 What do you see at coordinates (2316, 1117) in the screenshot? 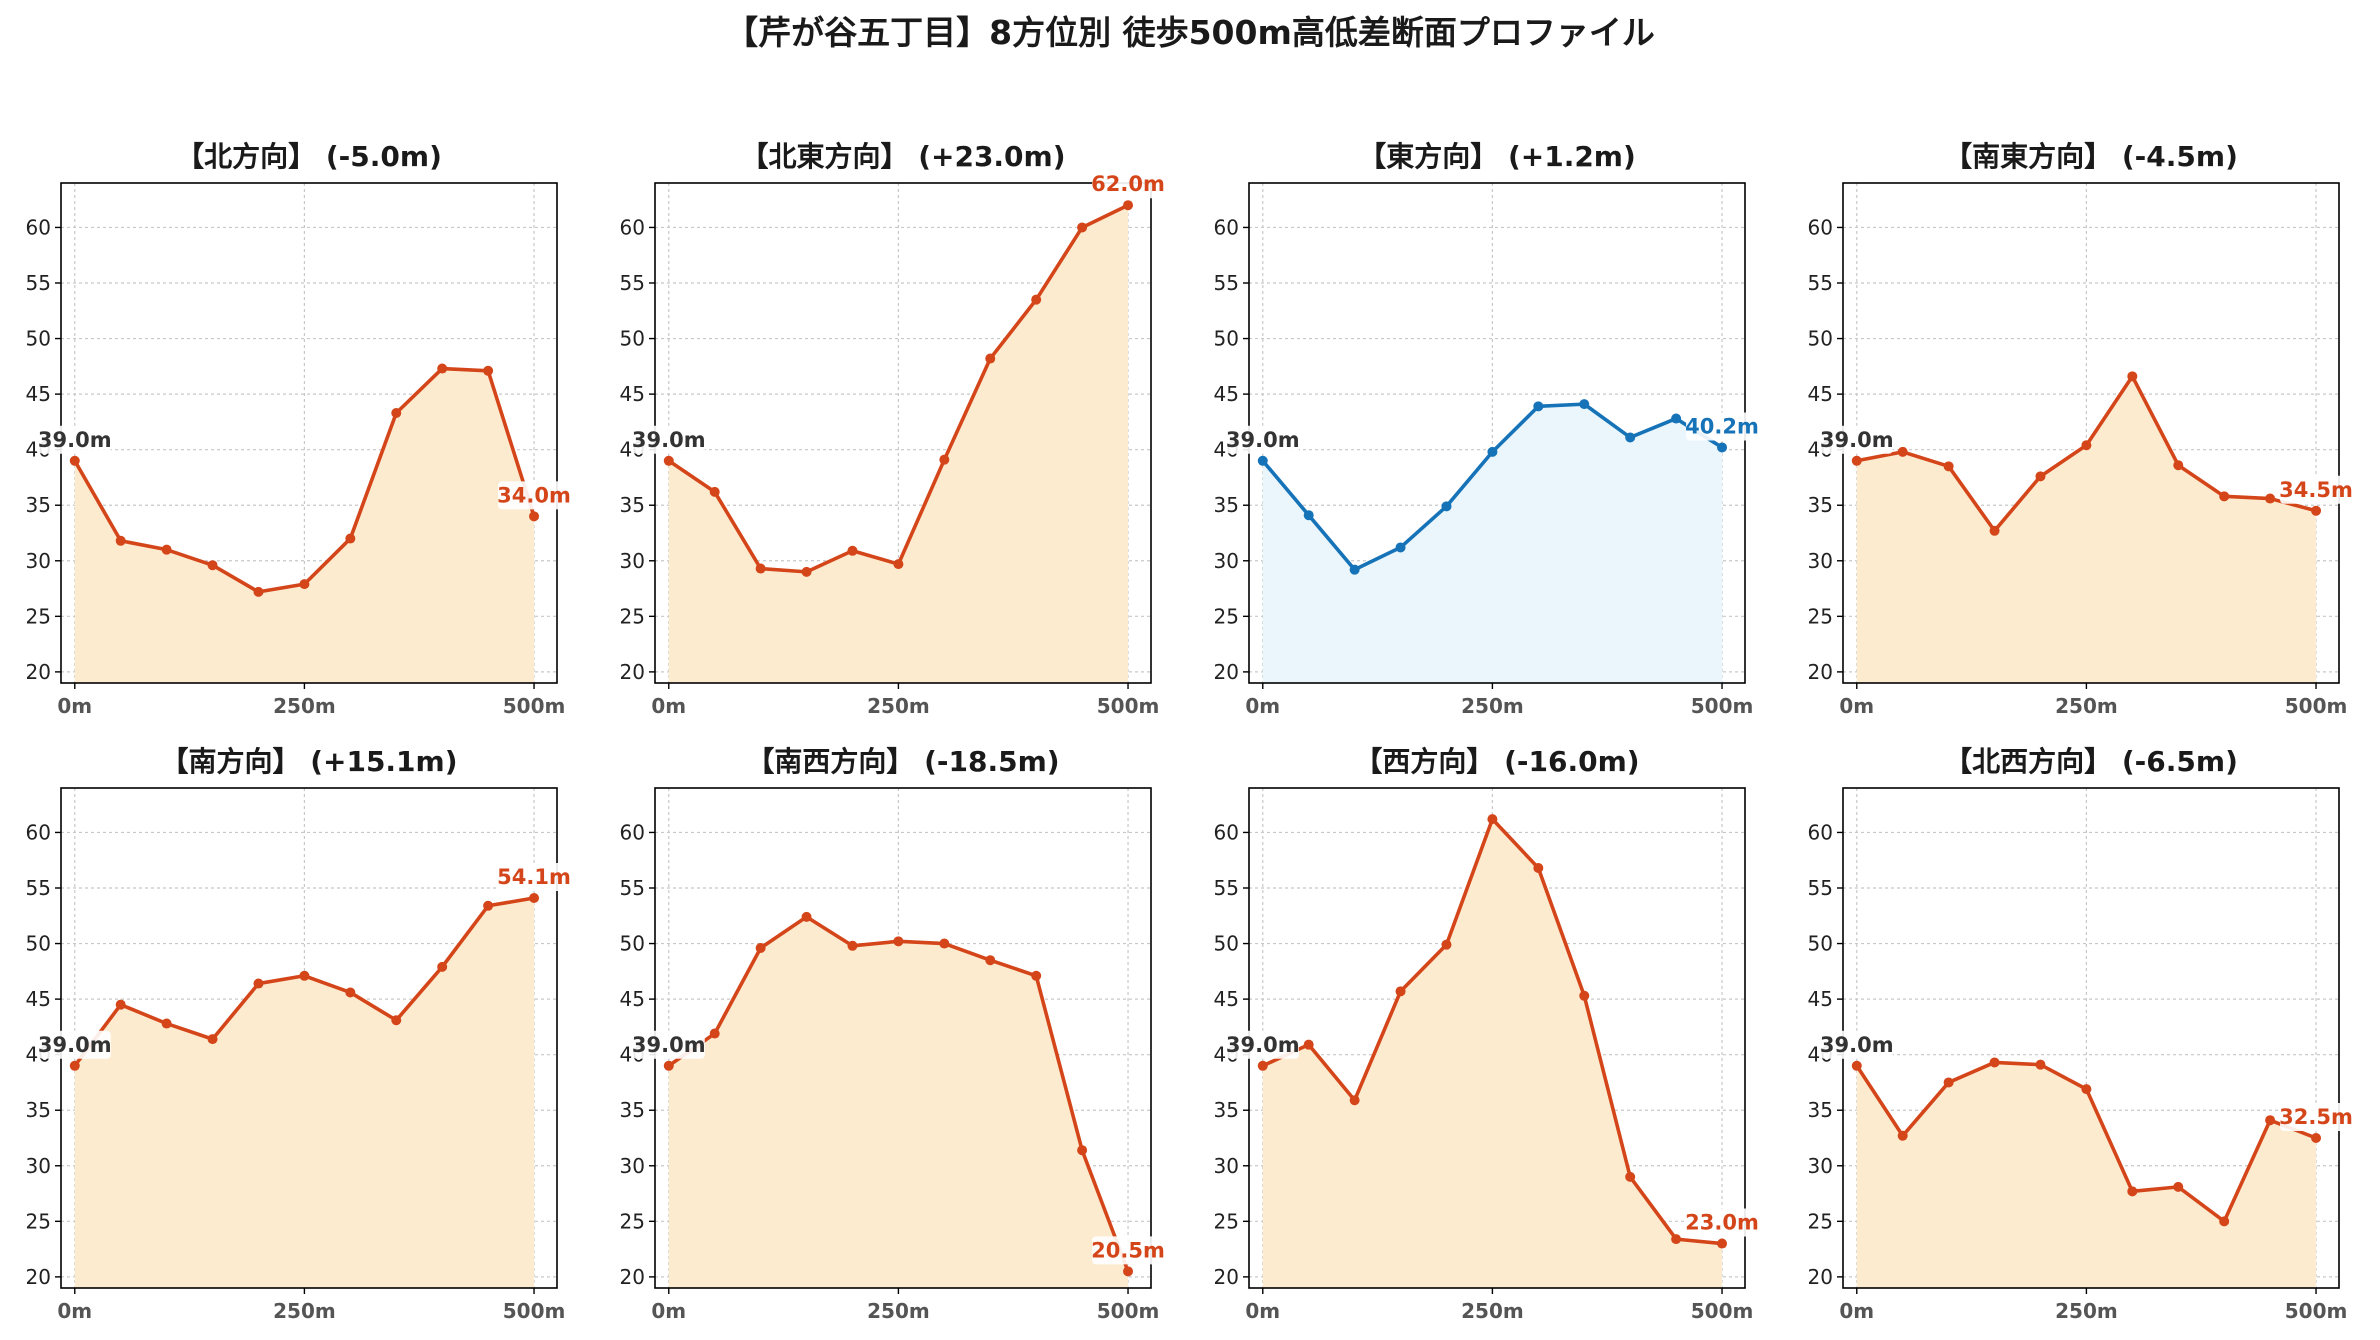
I see `end-elevation-label: 32.5m` at bounding box center [2316, 1117].